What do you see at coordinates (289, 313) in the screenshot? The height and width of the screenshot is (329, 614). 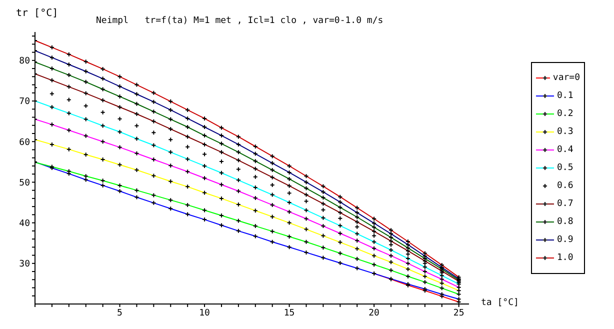 I see `x-tick-label: 15` at bounding box center [289, 313].